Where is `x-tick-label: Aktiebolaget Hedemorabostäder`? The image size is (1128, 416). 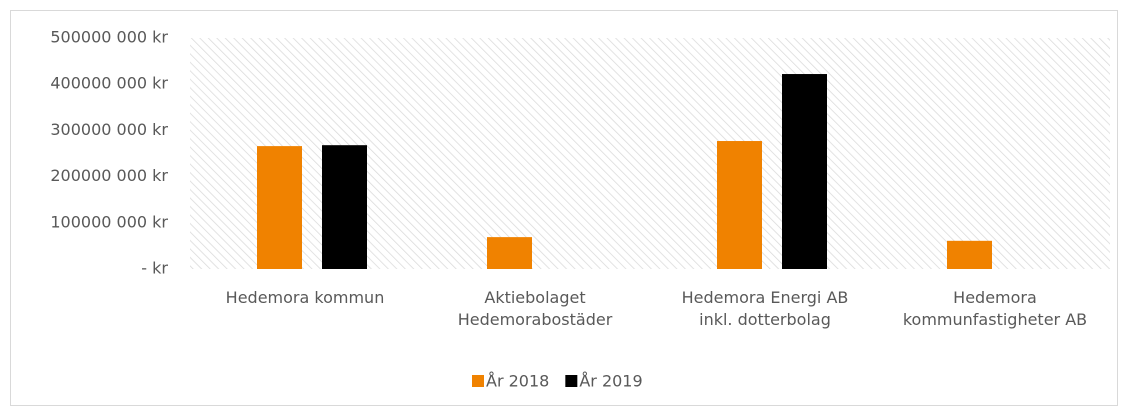 x-tick-label: Aktiebolaget Hedemorabostäder is located at coordinates (535, 308).